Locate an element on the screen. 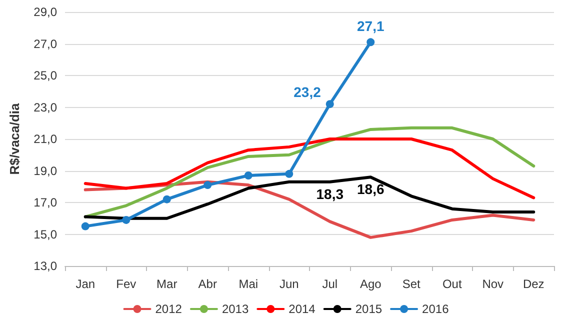 The width and height of the screenshot is (572, 328). x-tick-label: Dez is located at coordinates (533, 284).